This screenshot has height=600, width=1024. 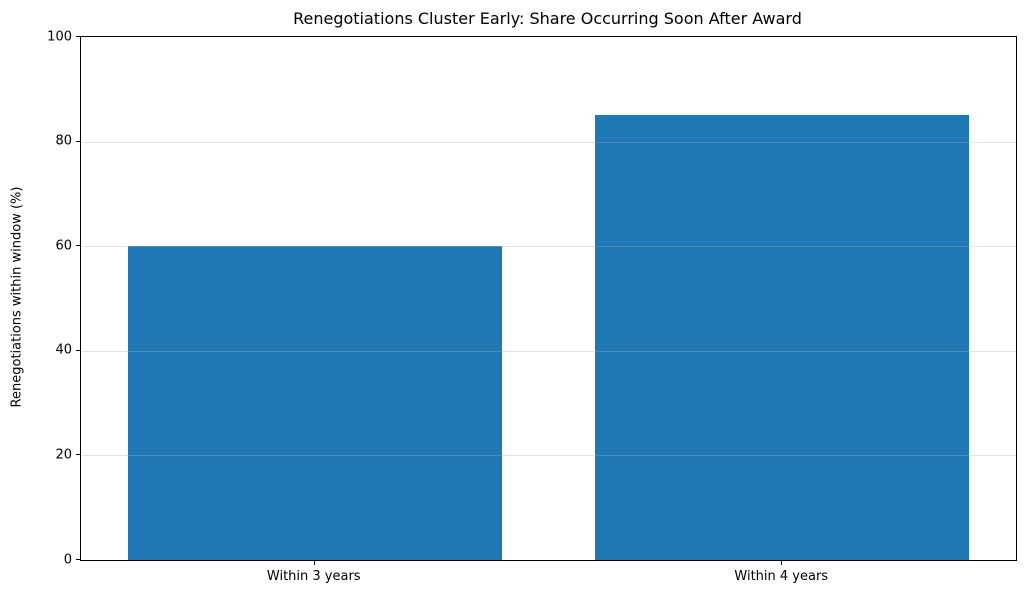 What do you see at coordinates (313, 576) in the screenshot?
I see `x-tick-label-within-3-years: Within 3 years` at bounding box center [313, 576].